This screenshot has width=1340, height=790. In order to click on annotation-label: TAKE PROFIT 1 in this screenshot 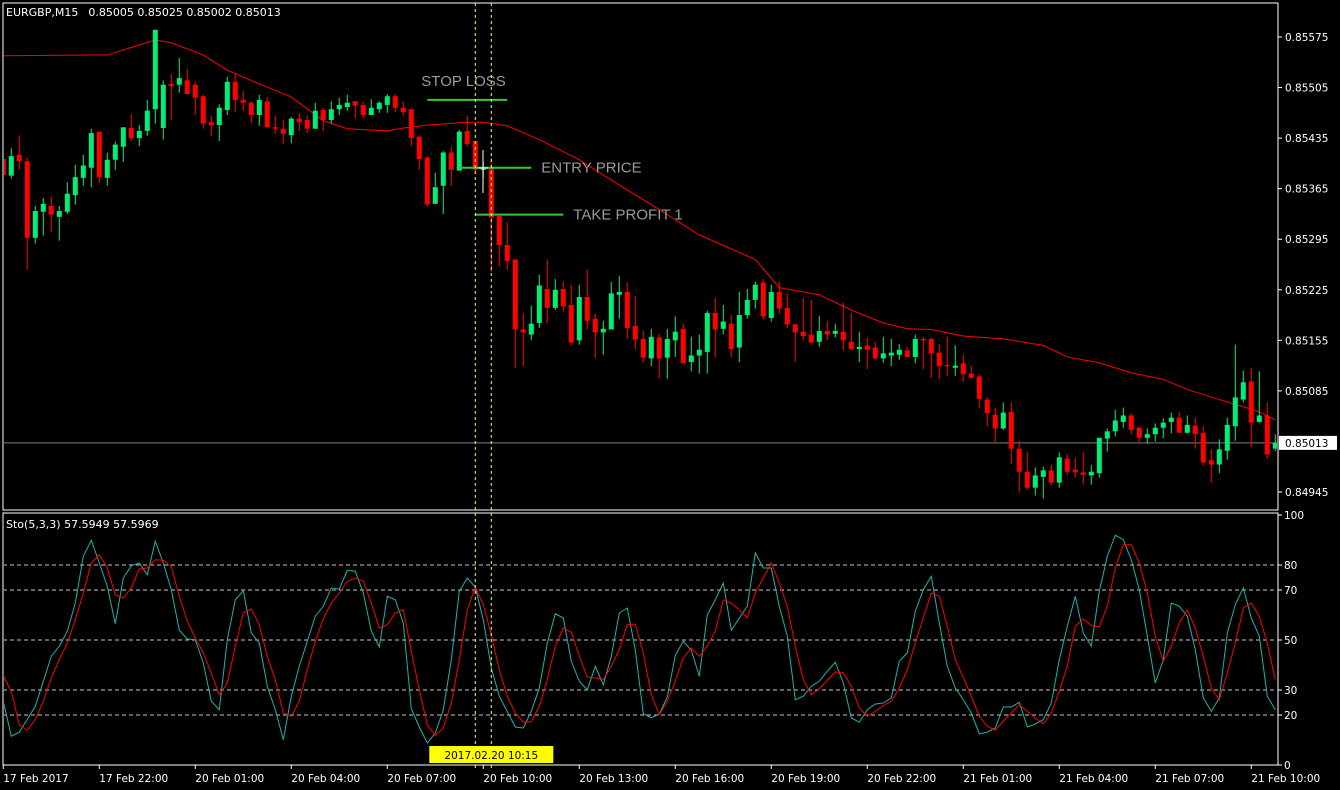, I will do `click(627, 215)`.